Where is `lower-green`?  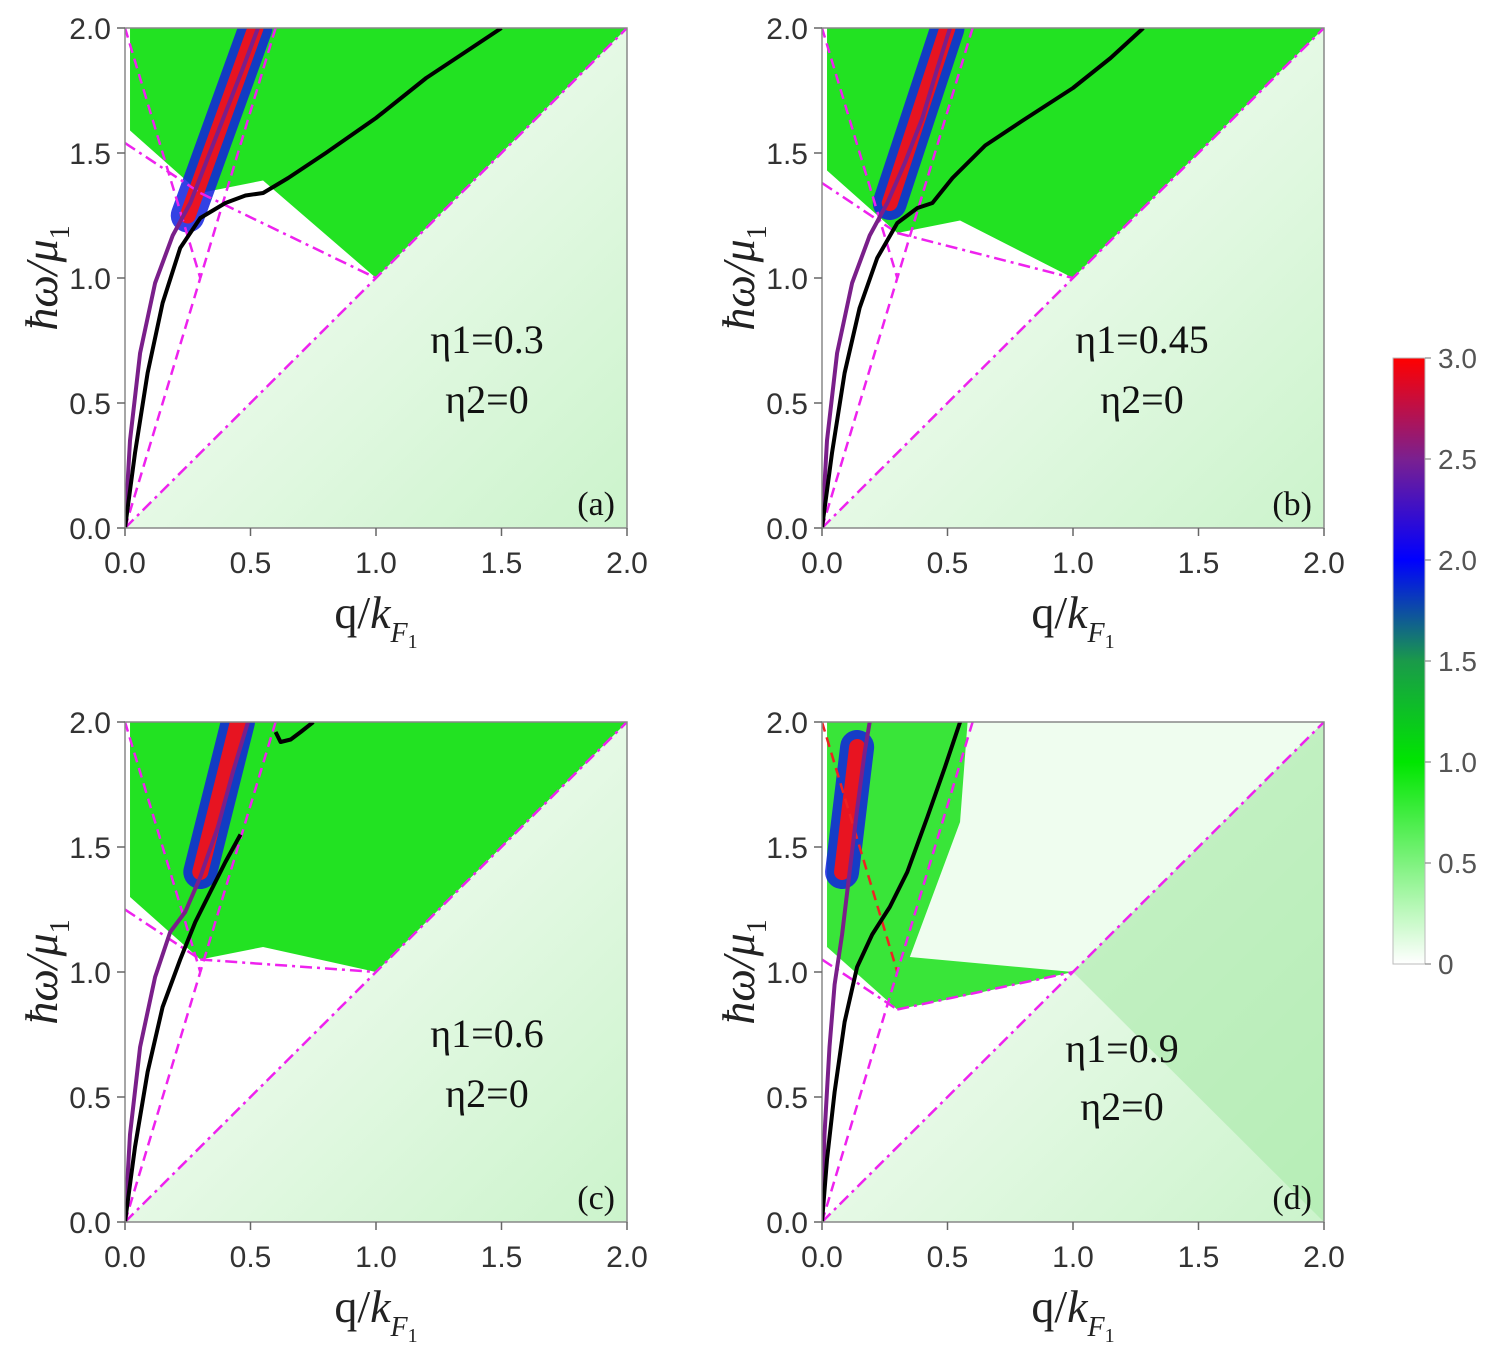 lower-green is located at coordinates (1198, 972).